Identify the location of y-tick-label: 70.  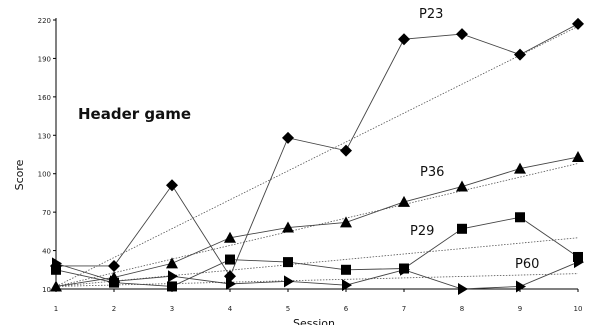
(46, 213).